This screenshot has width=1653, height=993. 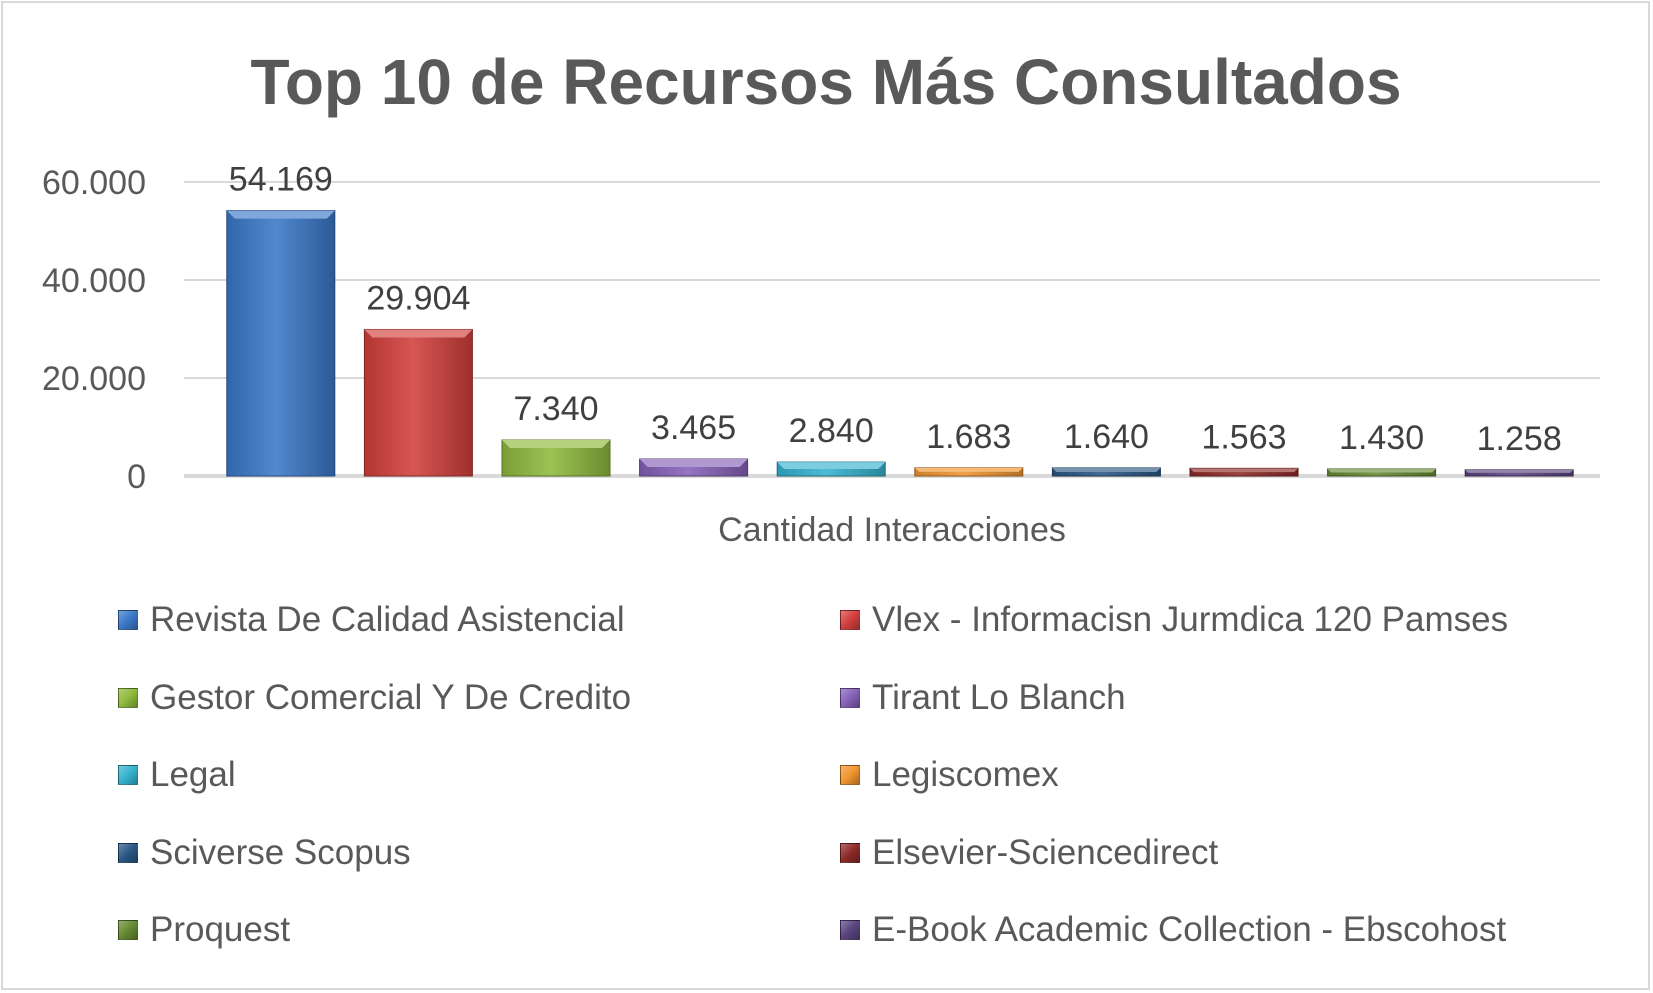 What do you see at coordinates (94, 379) in the screenshot?
I see `y-tick-label: 20.000` at bounding box center [94, 379].